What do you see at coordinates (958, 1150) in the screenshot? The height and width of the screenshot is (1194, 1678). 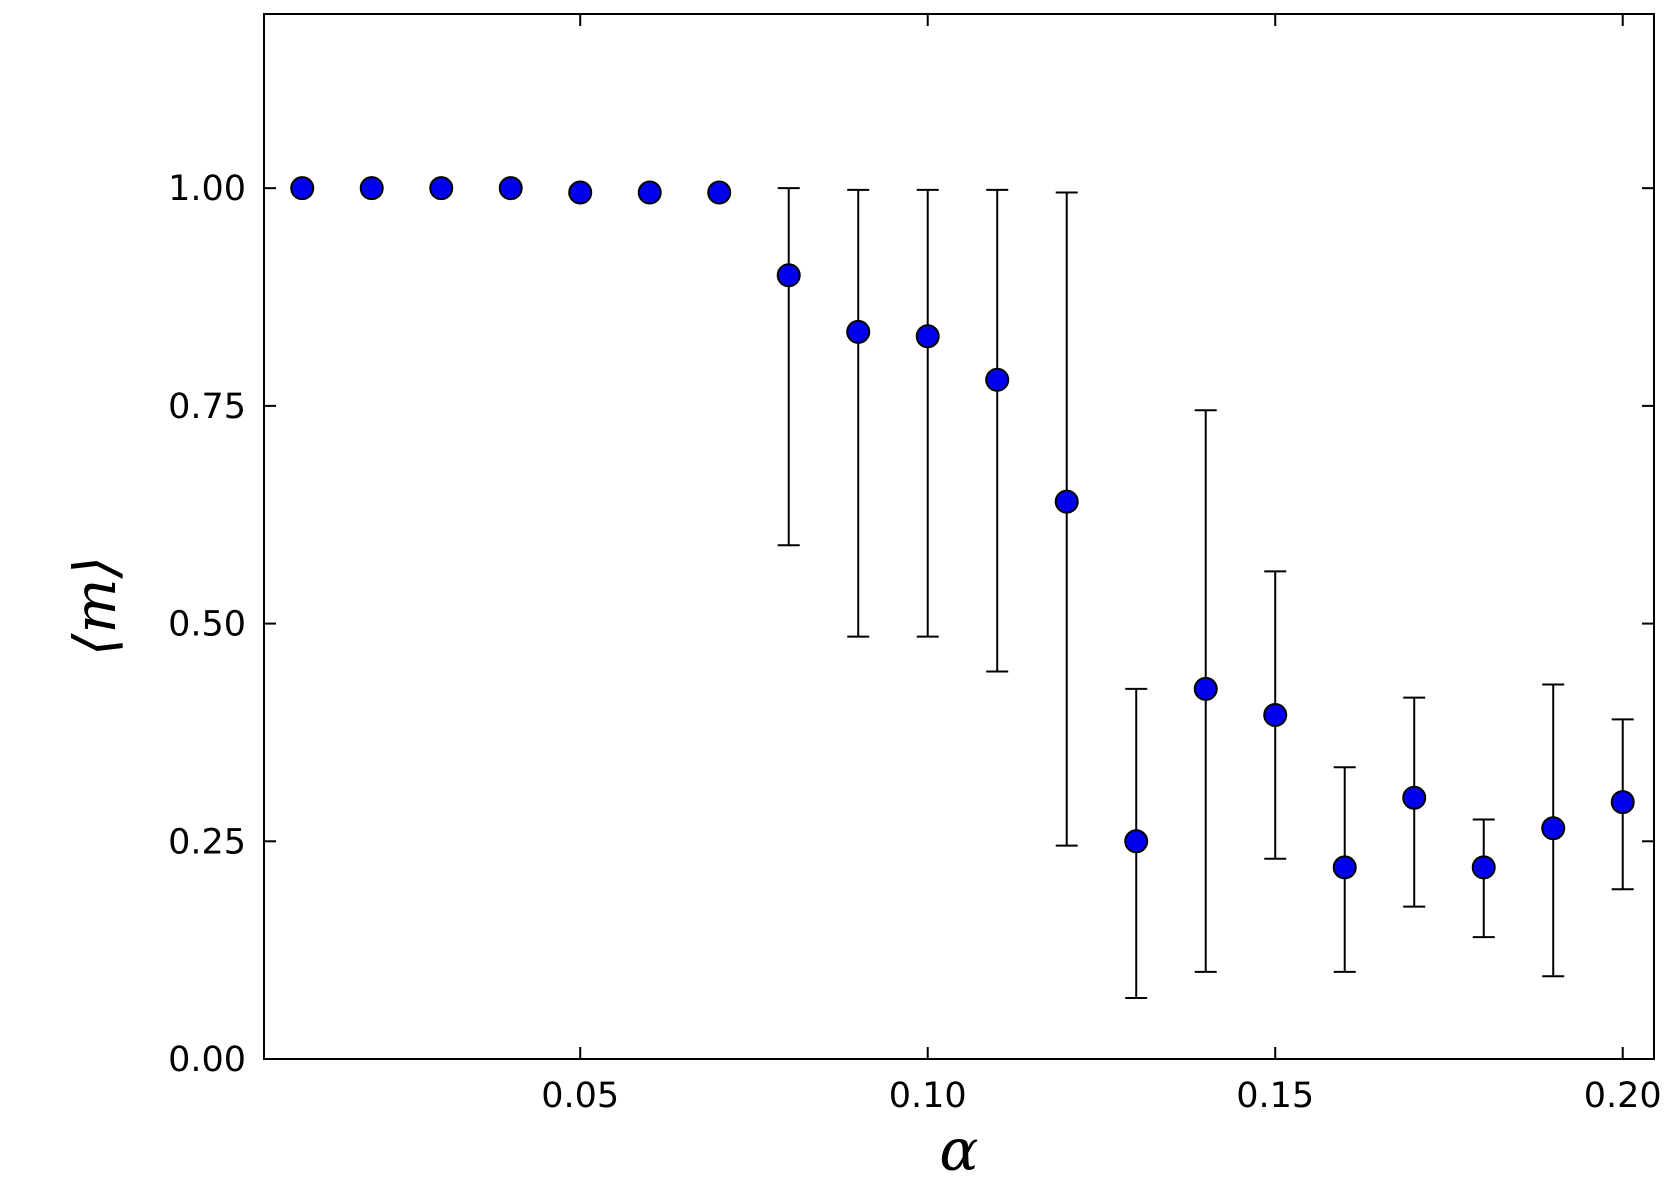 I see `x-axis-label: α` at bounding box center [958, 1150].